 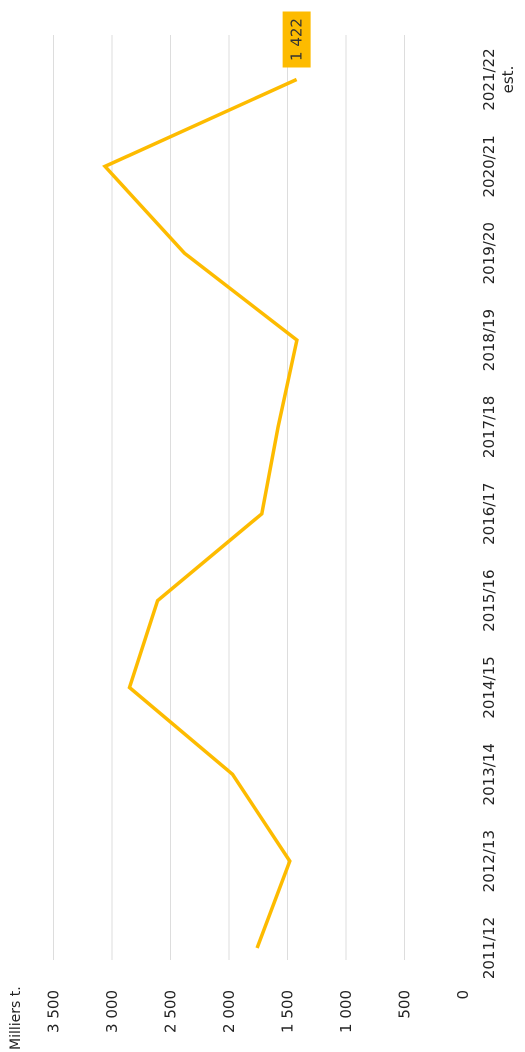 I want to click on category-label: 2013/14, so click(x=489, y=774).